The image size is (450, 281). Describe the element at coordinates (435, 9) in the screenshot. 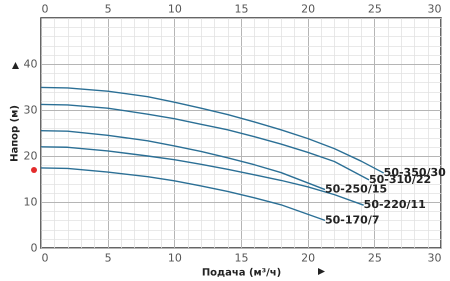

I see `x2-tick-label: 30` at that location.